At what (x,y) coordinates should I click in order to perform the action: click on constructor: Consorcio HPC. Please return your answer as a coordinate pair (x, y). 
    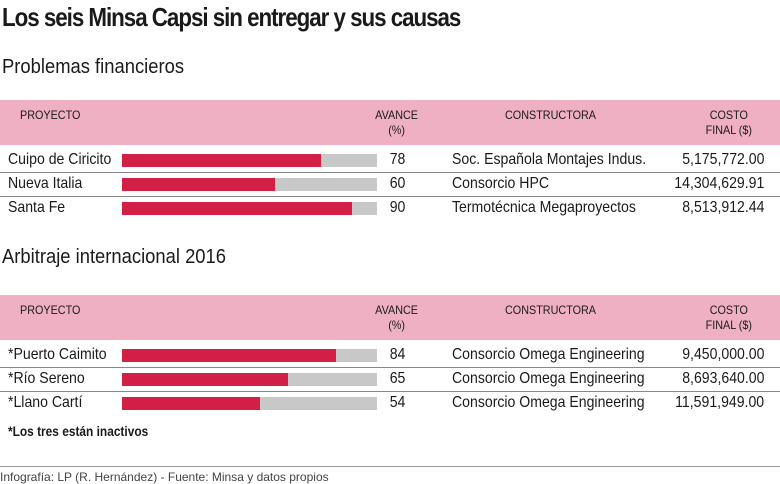
    Looking at the image, I should click on (501, 183).